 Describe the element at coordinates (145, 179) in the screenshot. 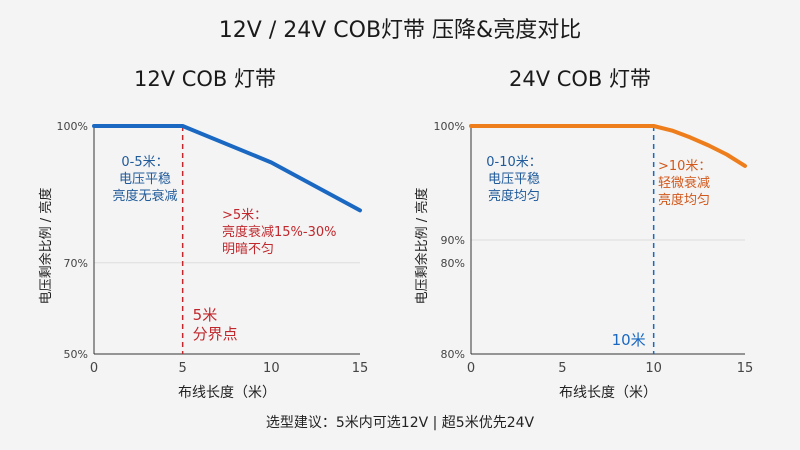

I see `chart1-annotation-left: 电压平稳` at that location.